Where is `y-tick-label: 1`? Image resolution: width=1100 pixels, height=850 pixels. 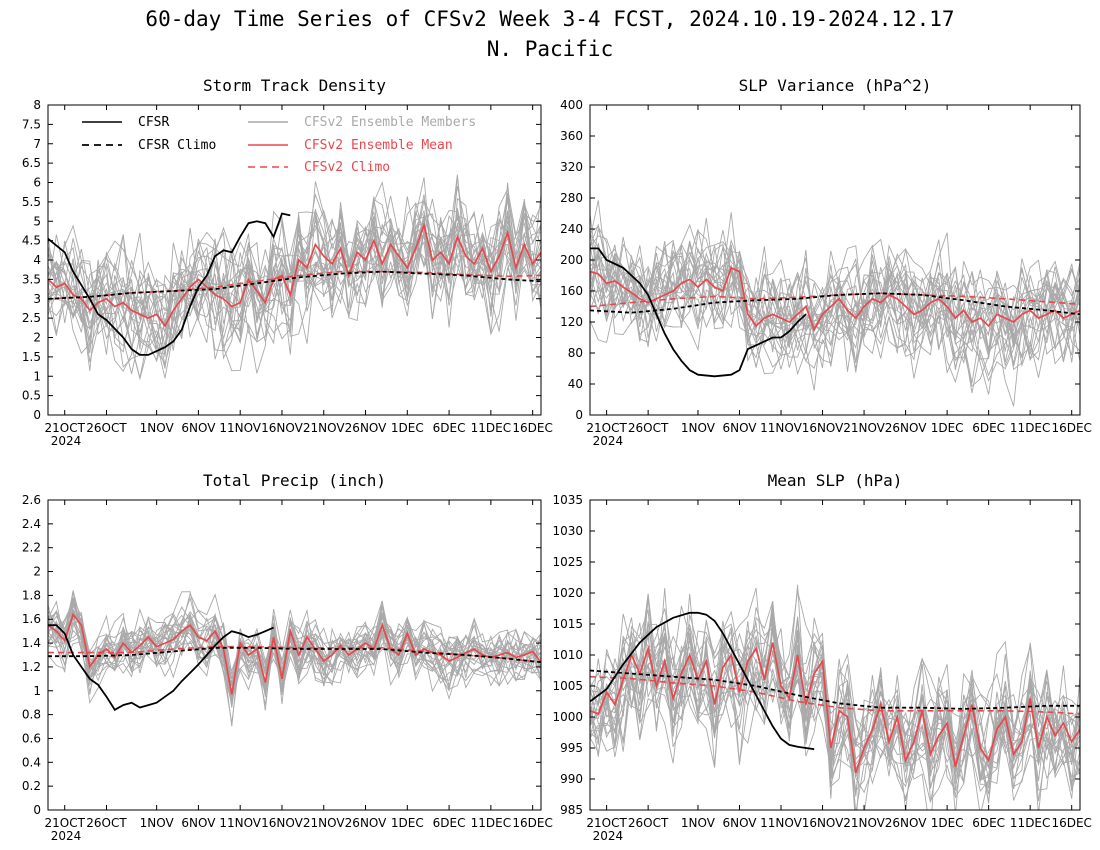
y-tick-label: 1 is located at coordinates (37, 376).